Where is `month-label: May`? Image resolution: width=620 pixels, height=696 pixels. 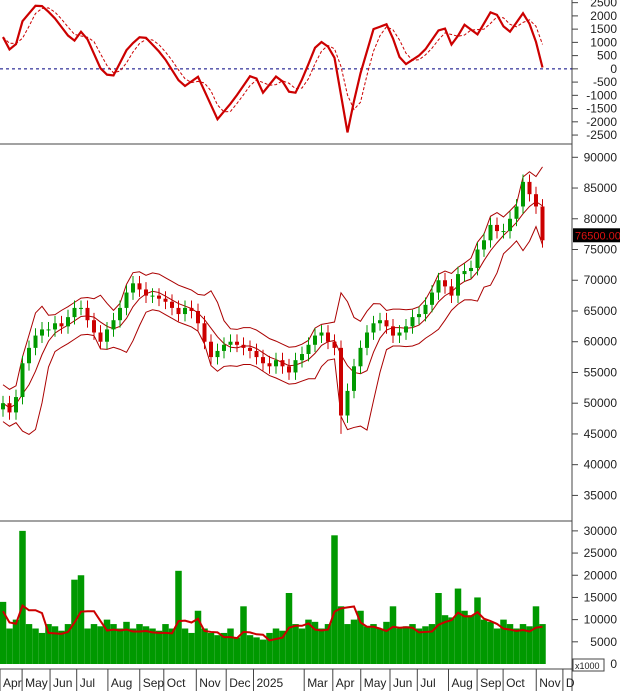
month-label: May is located at coordinates (36, 683).